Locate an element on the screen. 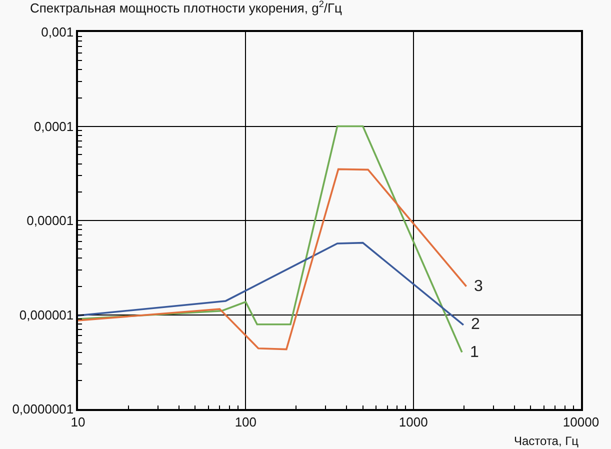 The height and width of the screenshot is (449, 611). y-tick-label: 0,00001 is located at coordinates (50, 220).